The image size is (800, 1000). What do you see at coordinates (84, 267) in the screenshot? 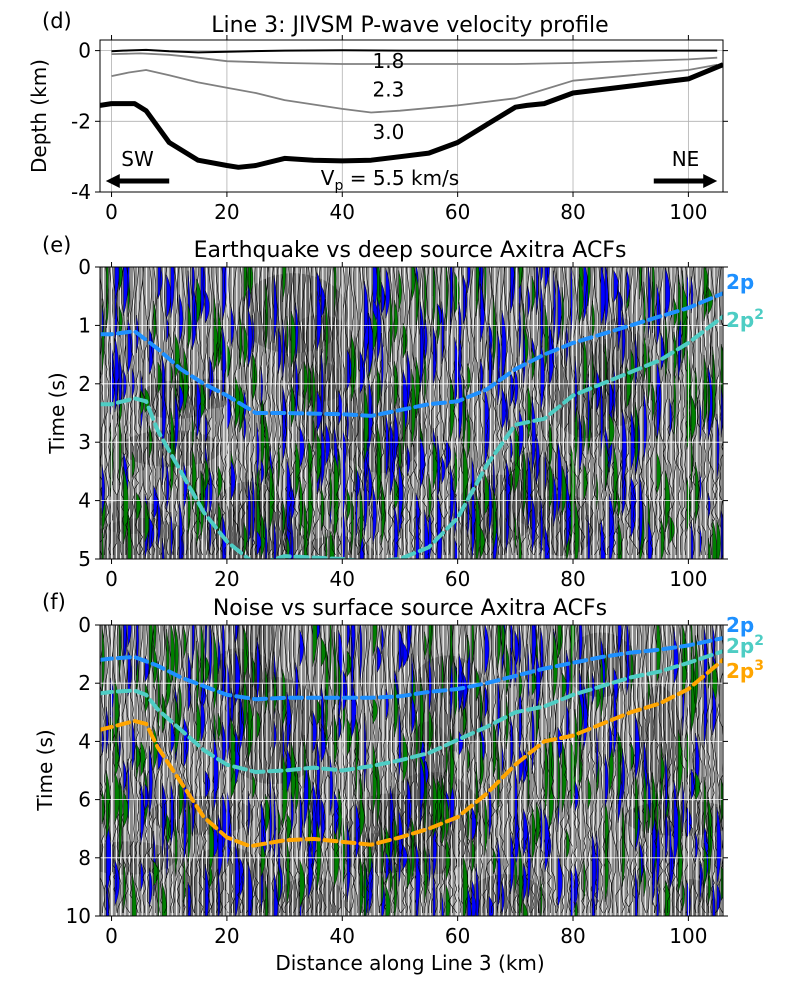
I see `y-tick-label: 0` at bounding box center [84, 267].